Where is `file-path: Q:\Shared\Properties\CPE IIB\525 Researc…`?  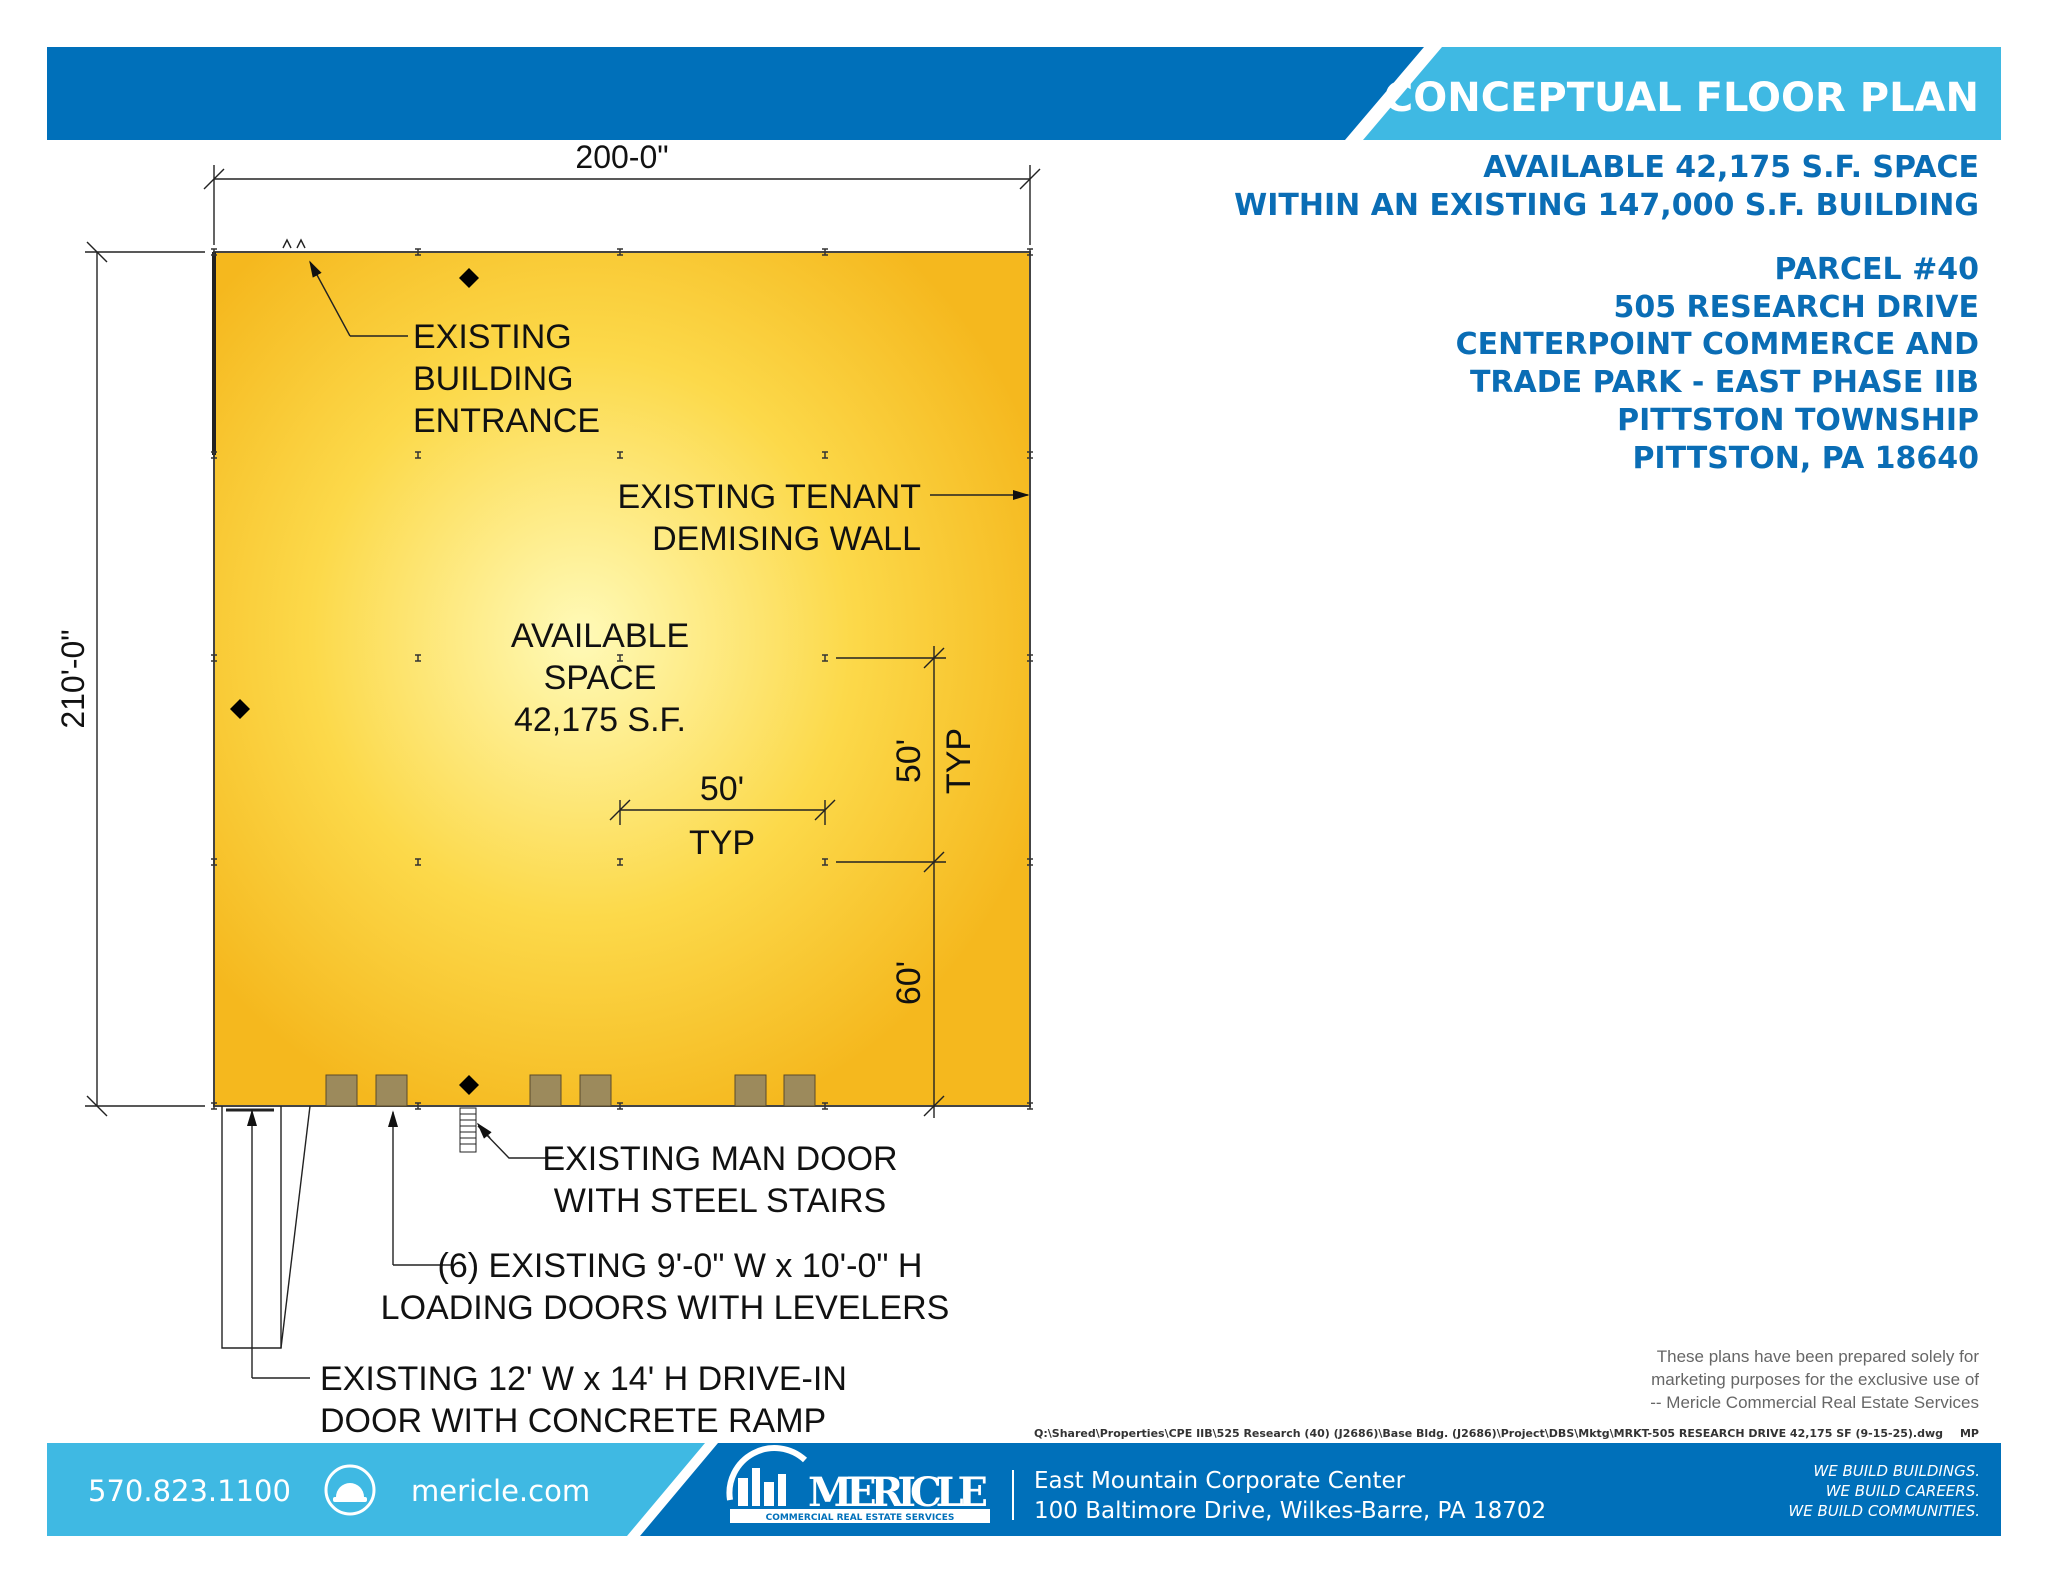 file-path: Q:\Shared\Properties\CPE IIB\525 Researc… is located at coordinates (1488, 1433).